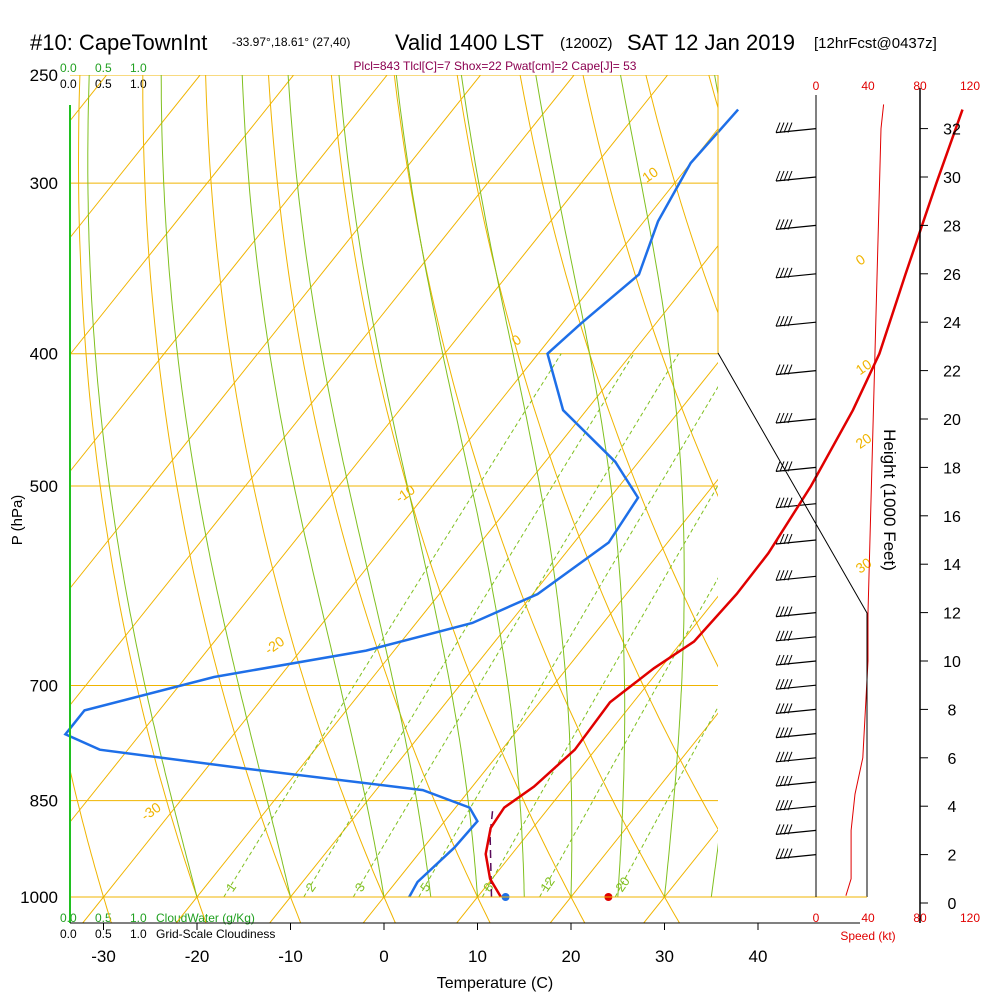 The height and width of the screenshot is (1000, 1000). What do you see at coordinates (571, 956) in the screenshot?
I see `x-tick-label: 20` at bounding box center [571, 956].